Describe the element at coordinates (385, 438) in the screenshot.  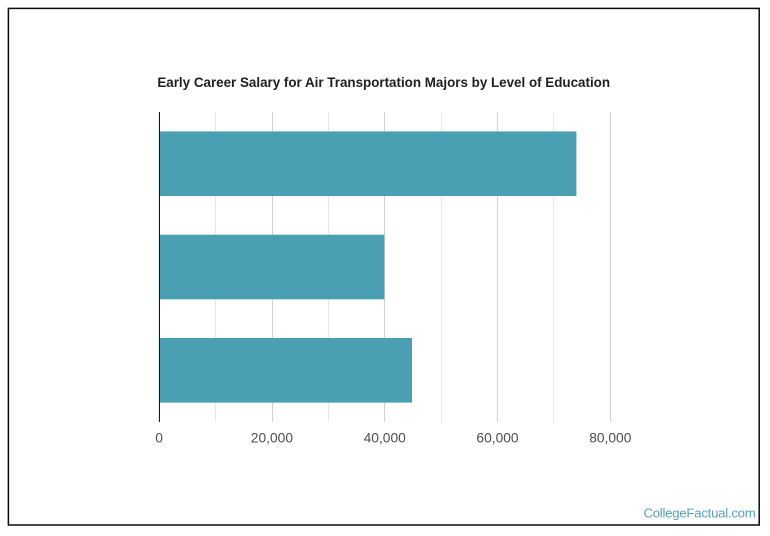
I see `svg-text: 40,000` at that location.